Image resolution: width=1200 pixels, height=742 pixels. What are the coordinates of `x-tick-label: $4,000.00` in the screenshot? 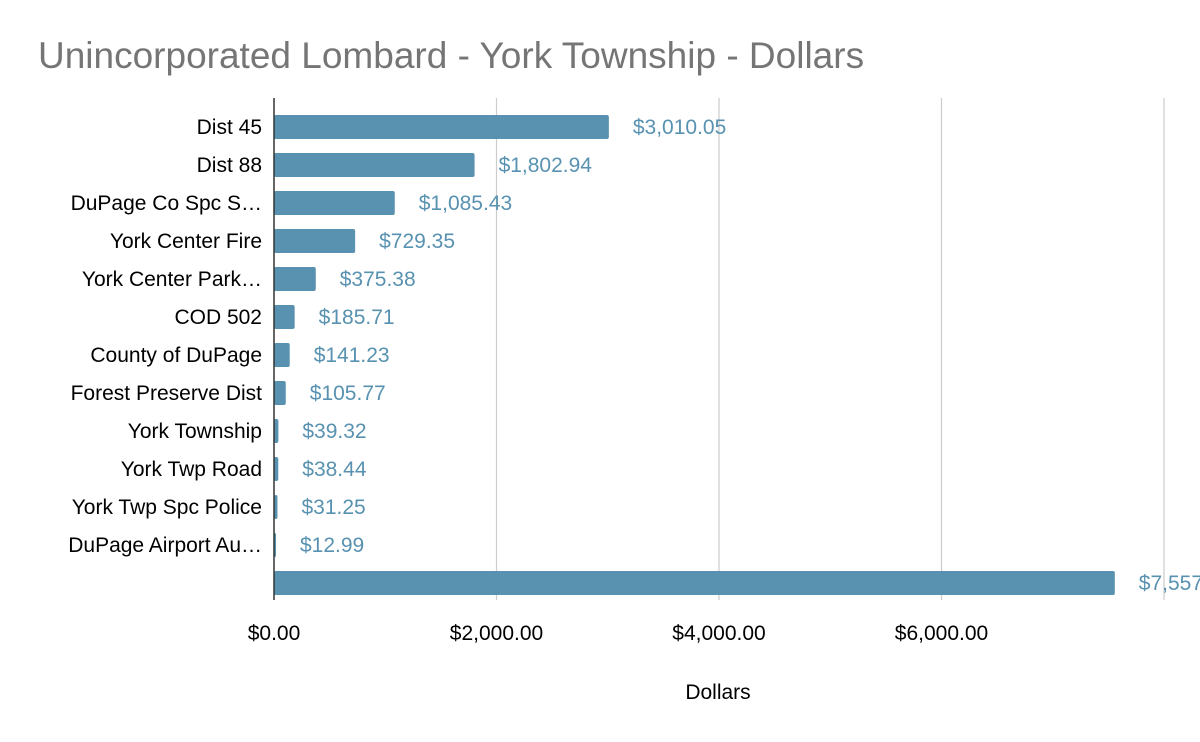 It's located at (718, 633).